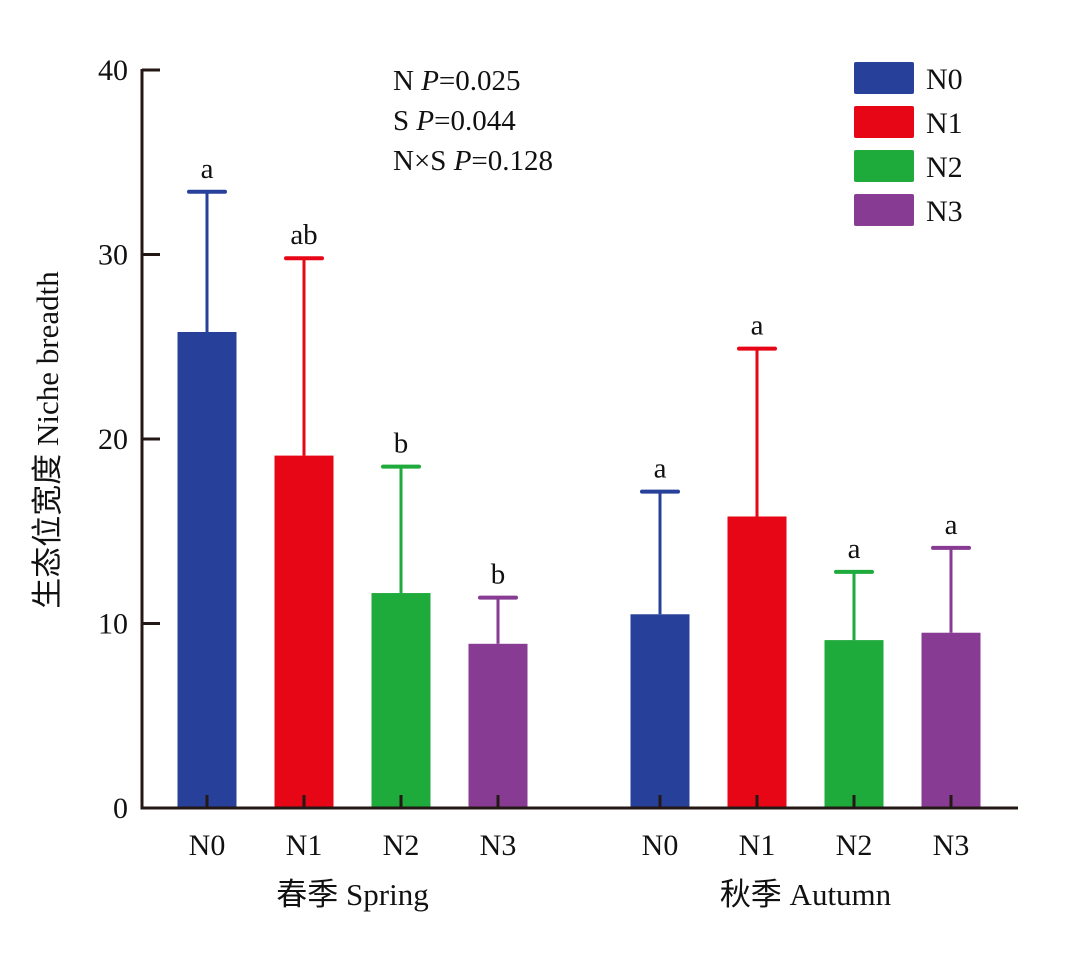  What do you see at coordinates (303, 235) in the screenshot?
I see `significance-letter: ab` at bounding box center [303, 235].